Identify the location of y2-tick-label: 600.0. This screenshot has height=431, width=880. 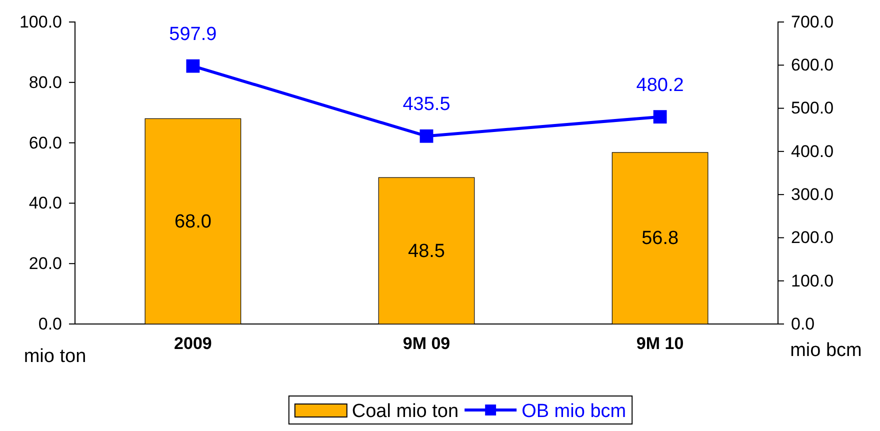
(812, 65).